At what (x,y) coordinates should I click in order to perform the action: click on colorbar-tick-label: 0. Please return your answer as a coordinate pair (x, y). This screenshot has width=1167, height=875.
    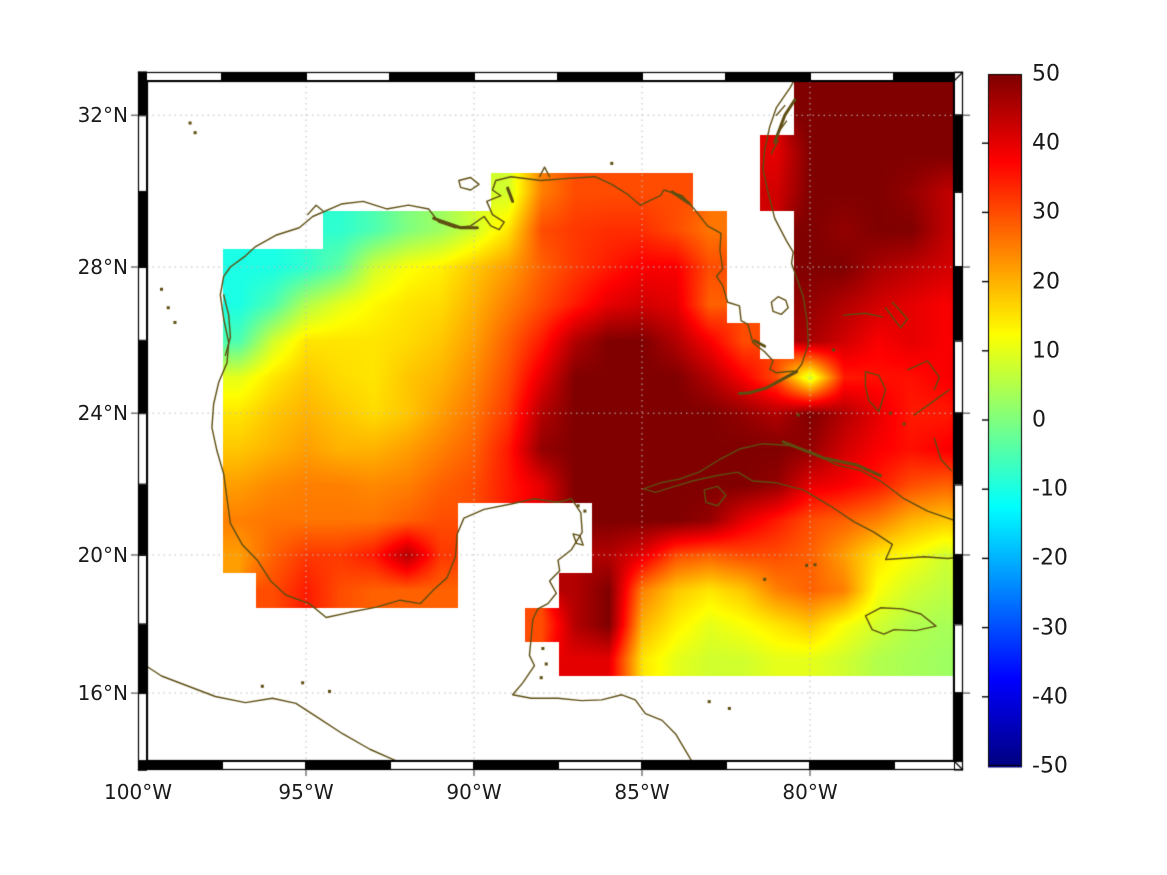
    Looking at the image, I should click on (1039, 420).